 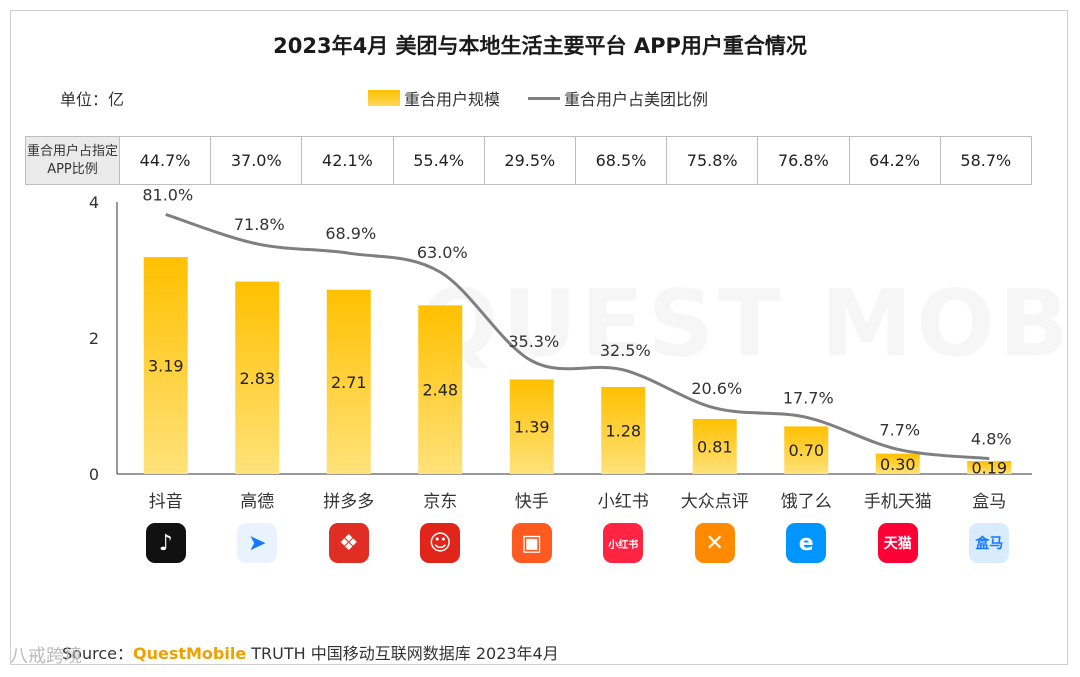 What do you see at coordinates (348, 502) in the screenshot?
I see `x-category-label: 拼多多` at bounding box center [348, 502].